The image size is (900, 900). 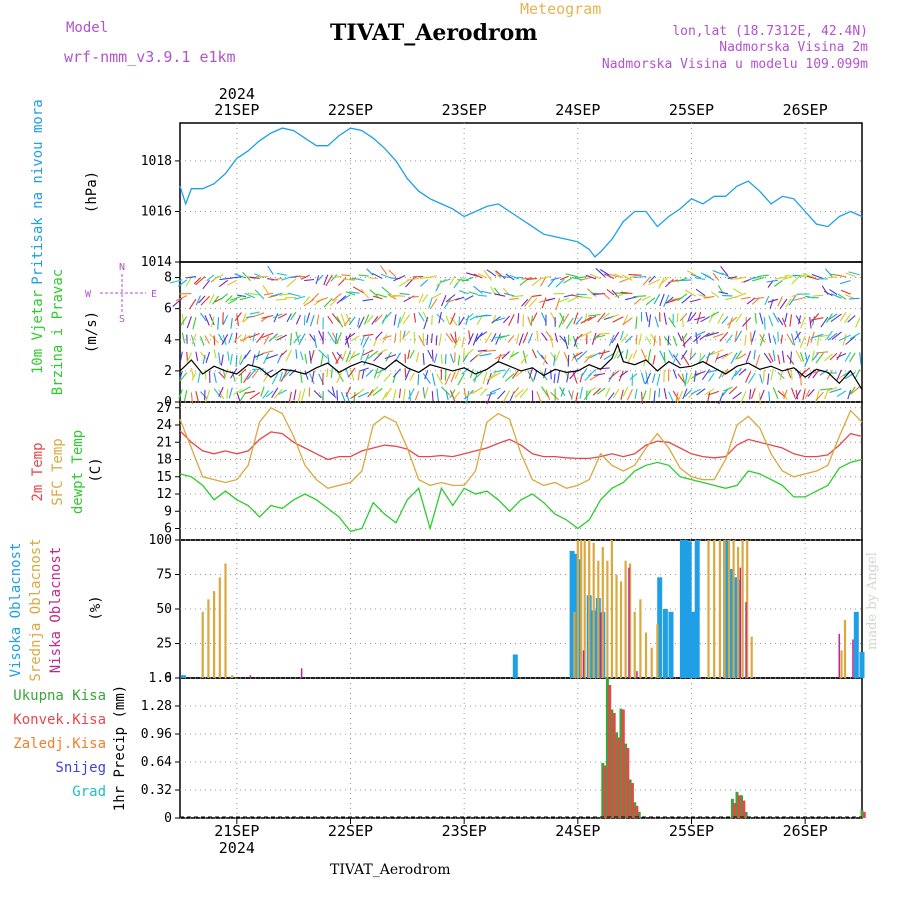 What do you see at coordinates (59, 696) in the screenshot?
I see `precip-legend-0: Ukupna Kisa` at bounding box center [59, 696].